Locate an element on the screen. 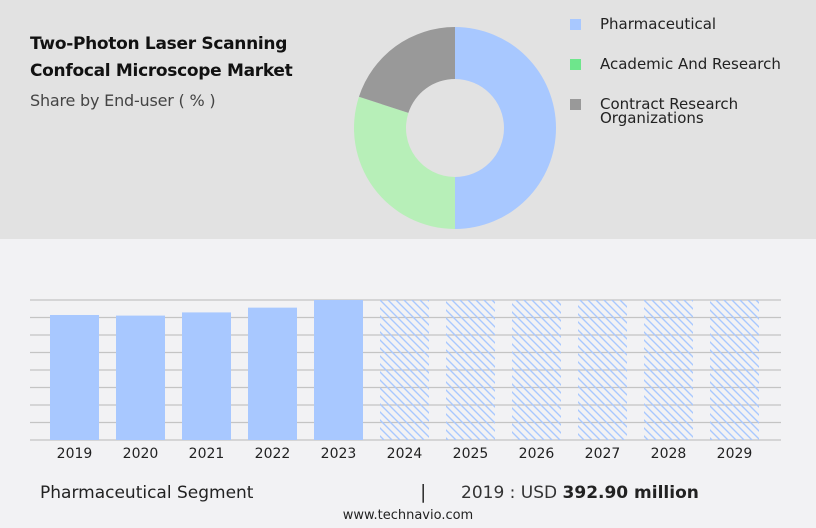 Image resolution: width=816 pixels, height=528 pixels. bar-2020 is located at coordinates (140, 377).